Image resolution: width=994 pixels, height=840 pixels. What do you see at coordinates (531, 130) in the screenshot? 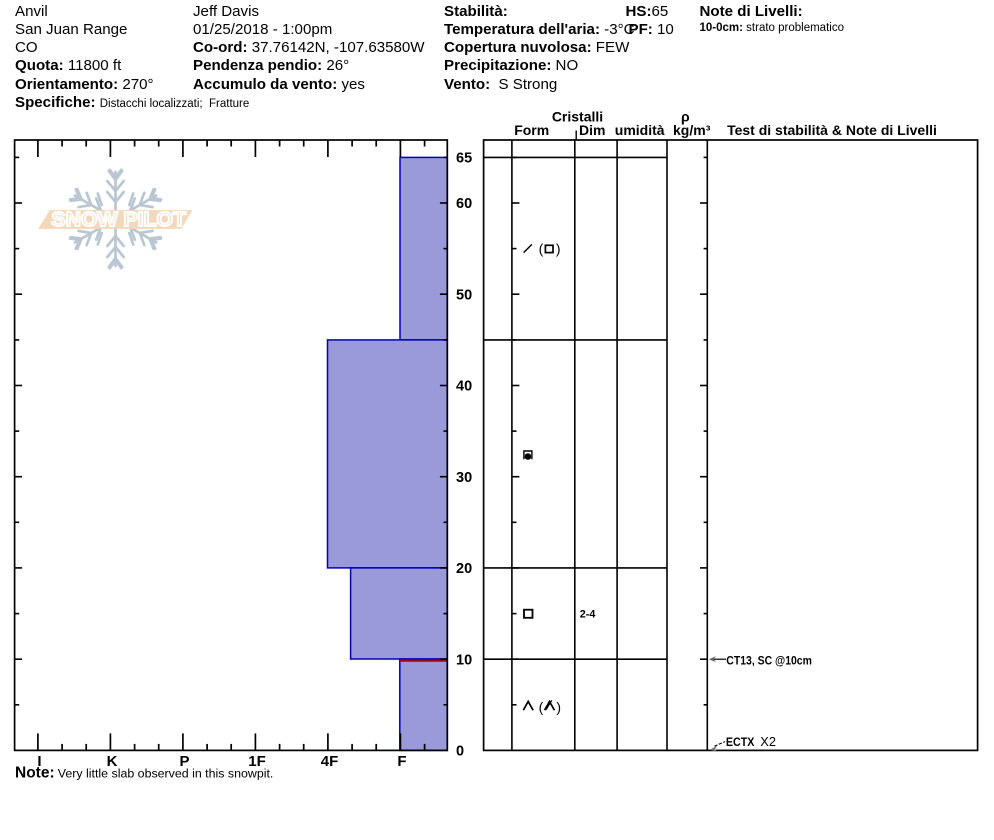
I see `svg-text: Form` at bounding box center [531, 130].